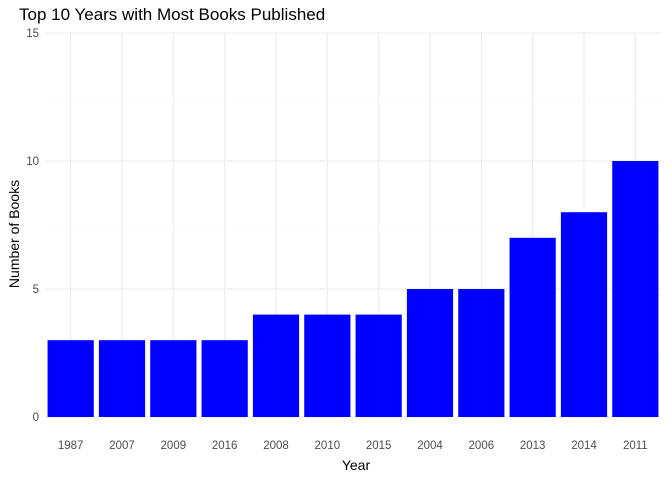 The image size is (672, 480). What do you see at coordinates (635, 289) in the screenshot?
I see `bar-2011` at bounding box center [635, 289].